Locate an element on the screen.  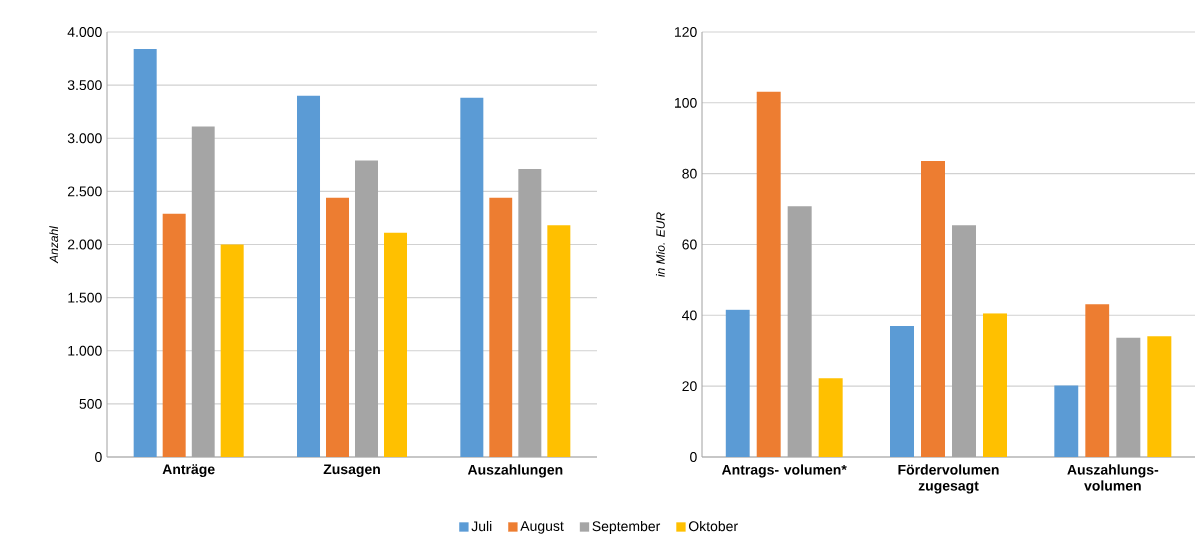
y-tick-label: 2.000 is located at coordinates (84, 244).